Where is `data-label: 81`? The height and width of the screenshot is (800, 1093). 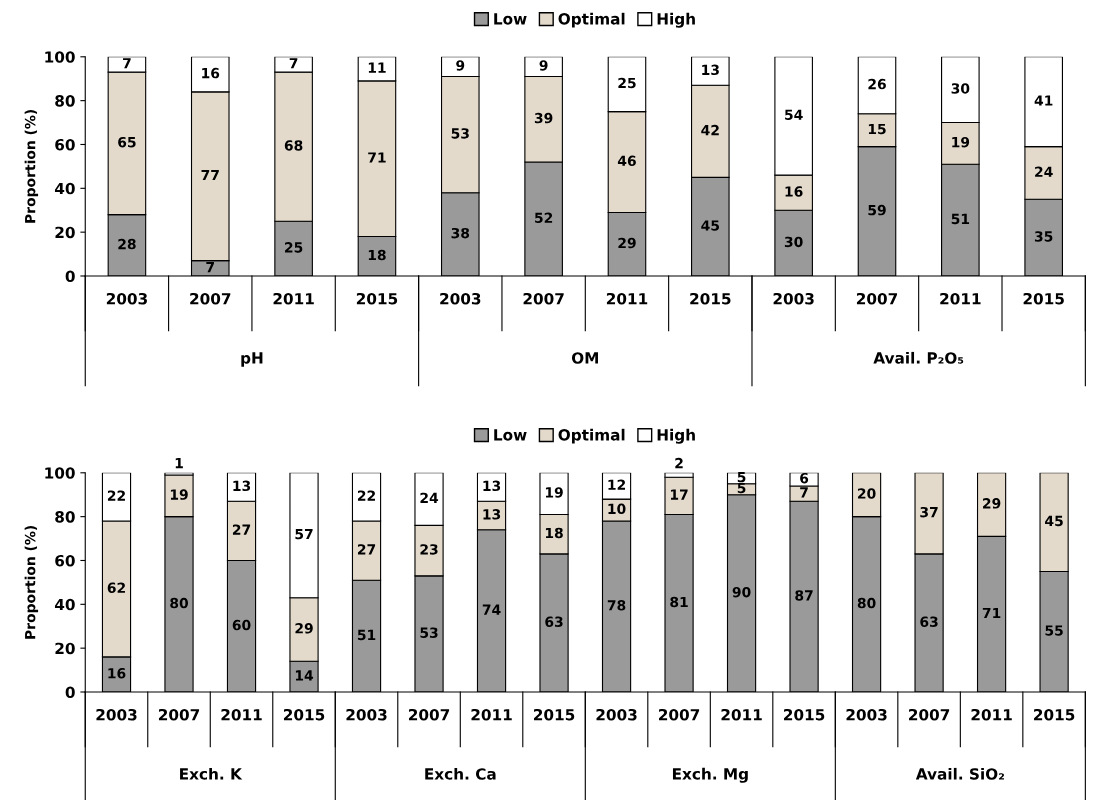 data-label: 81 is located at coordinates (679, 602).